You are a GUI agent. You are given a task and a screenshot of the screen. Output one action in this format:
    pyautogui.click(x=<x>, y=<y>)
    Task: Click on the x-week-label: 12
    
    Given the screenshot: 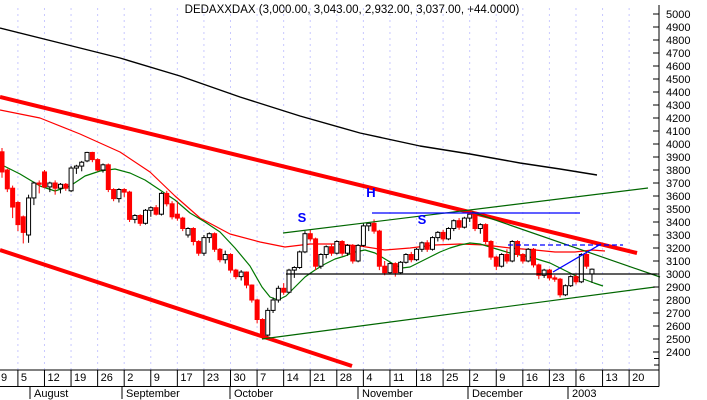 What is the action you would take?
    pyautogui.click(x=53, y=378)
    